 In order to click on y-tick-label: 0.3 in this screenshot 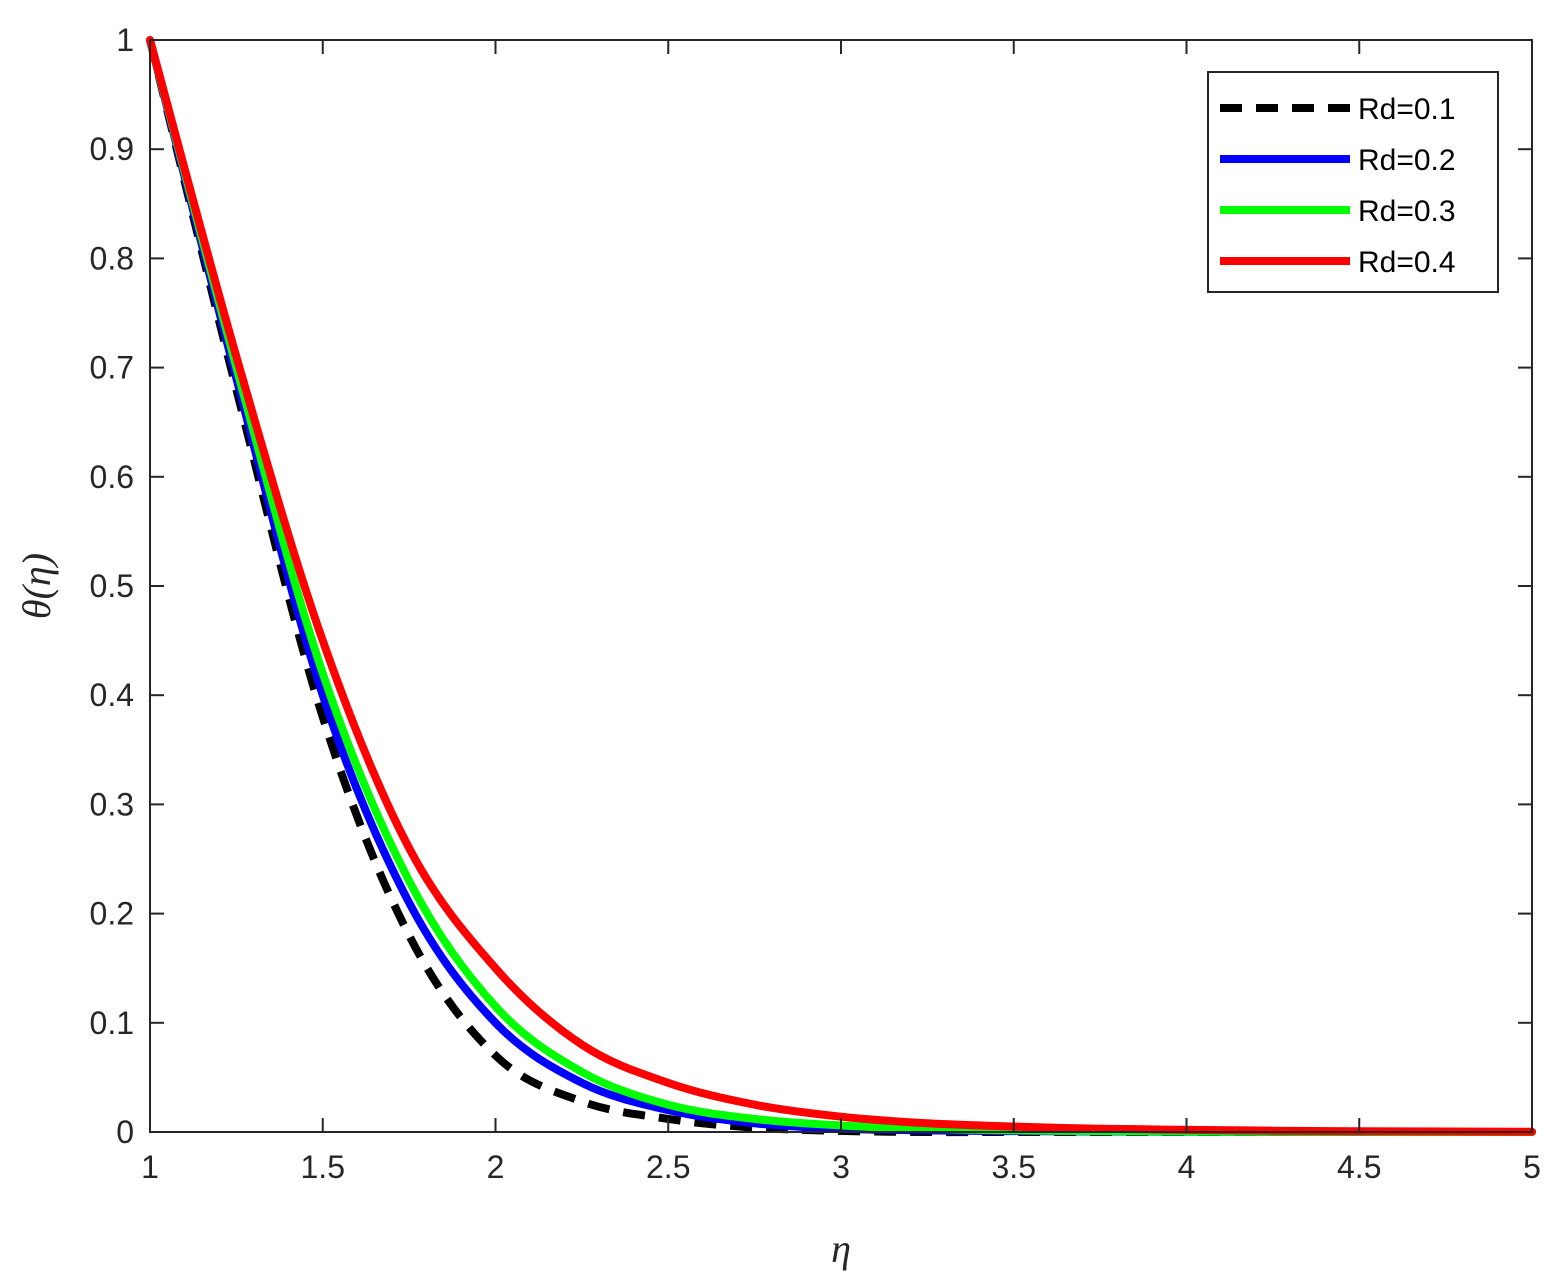, I will do `click(112, 804)`.